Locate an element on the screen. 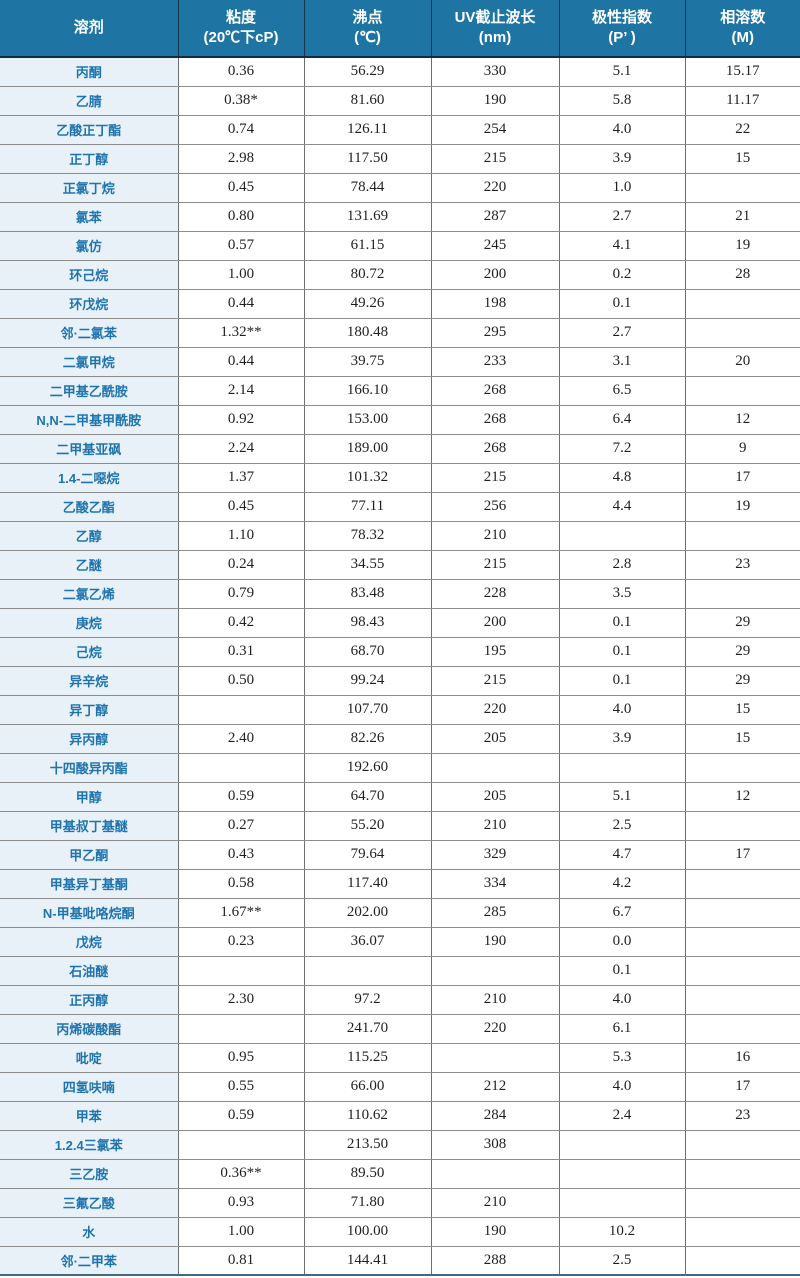  viscosity-cell: 0.81 is located at coordinates (241, 1261).